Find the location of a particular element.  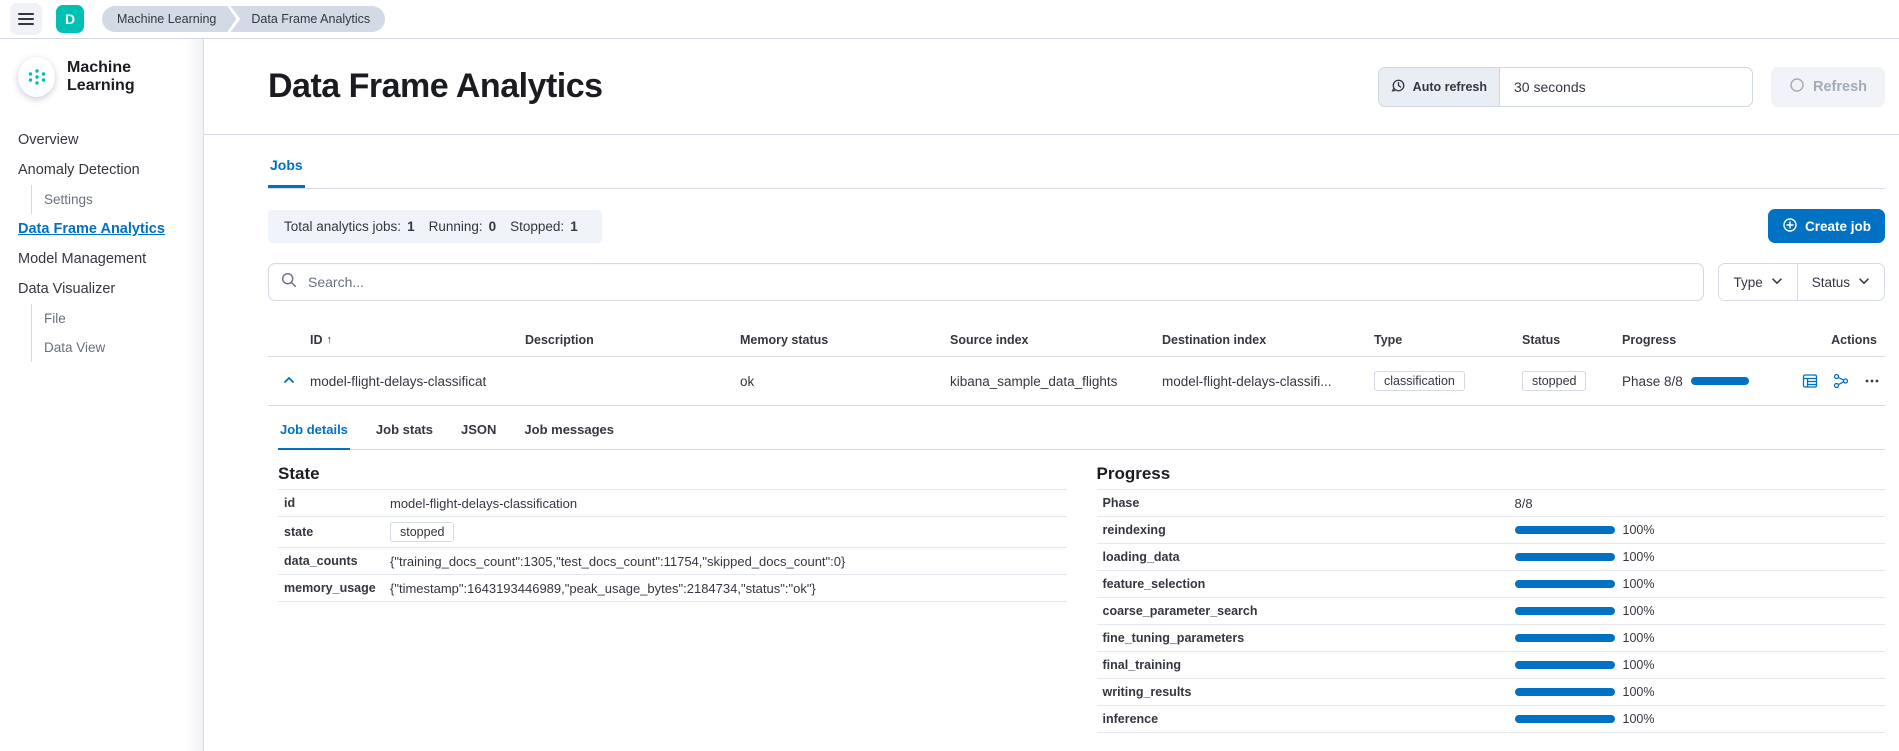

sidebar-item-data-frame-analytics: Data Frame Analytics is located at coordinates (91, 229).